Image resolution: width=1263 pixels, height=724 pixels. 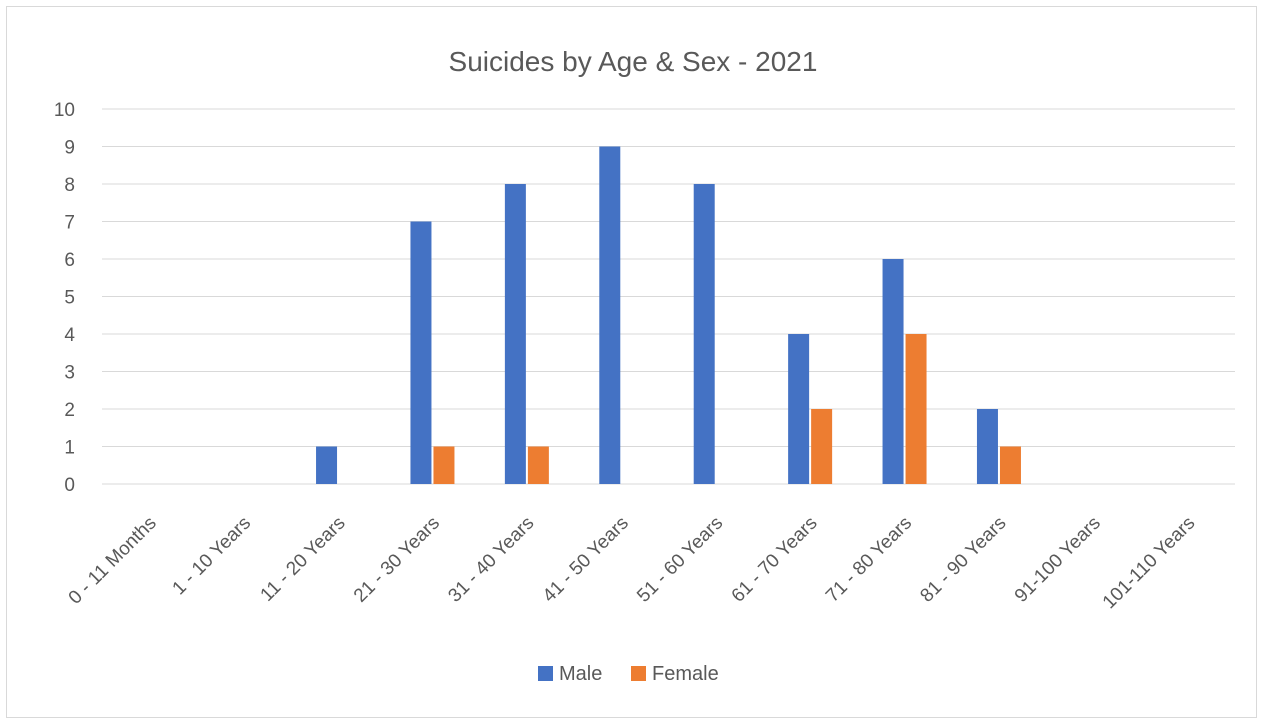 I want to click on y-tick-label: 3, so click(x=69, y=373).